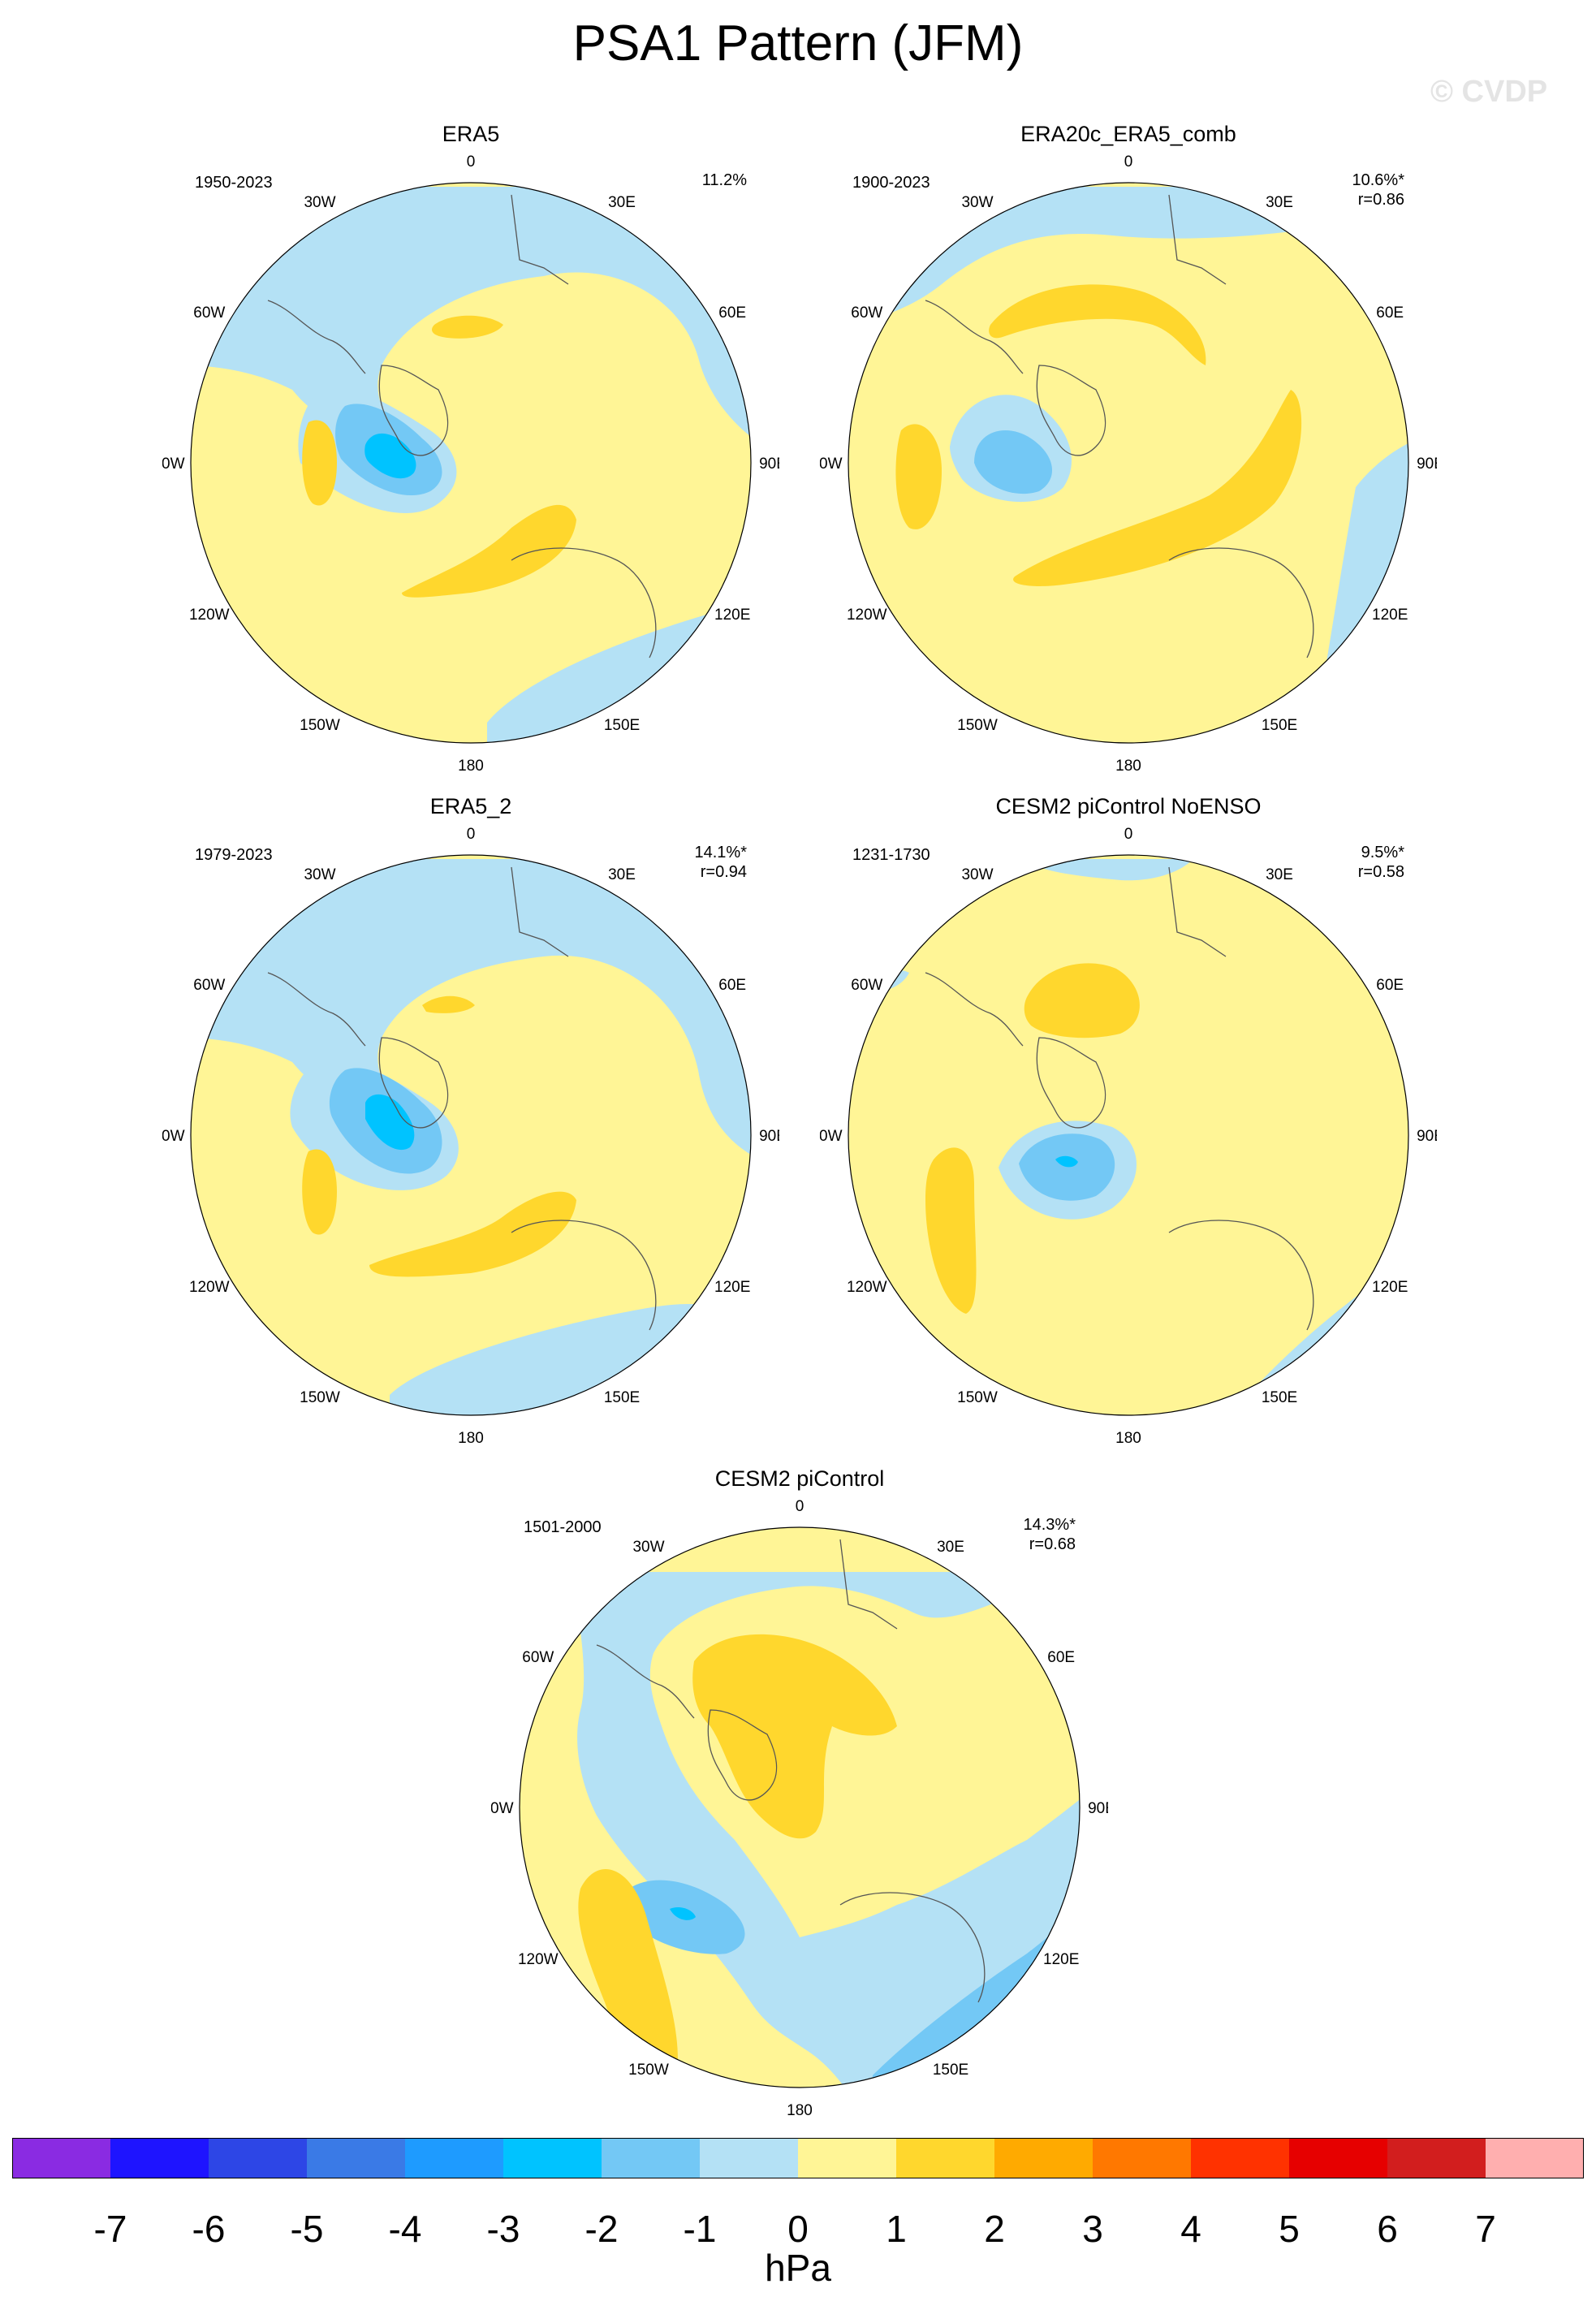 This screenshot has height=2310, width=1596. I want to click on colorbar-tick-label: -2, so click(601, 2229).